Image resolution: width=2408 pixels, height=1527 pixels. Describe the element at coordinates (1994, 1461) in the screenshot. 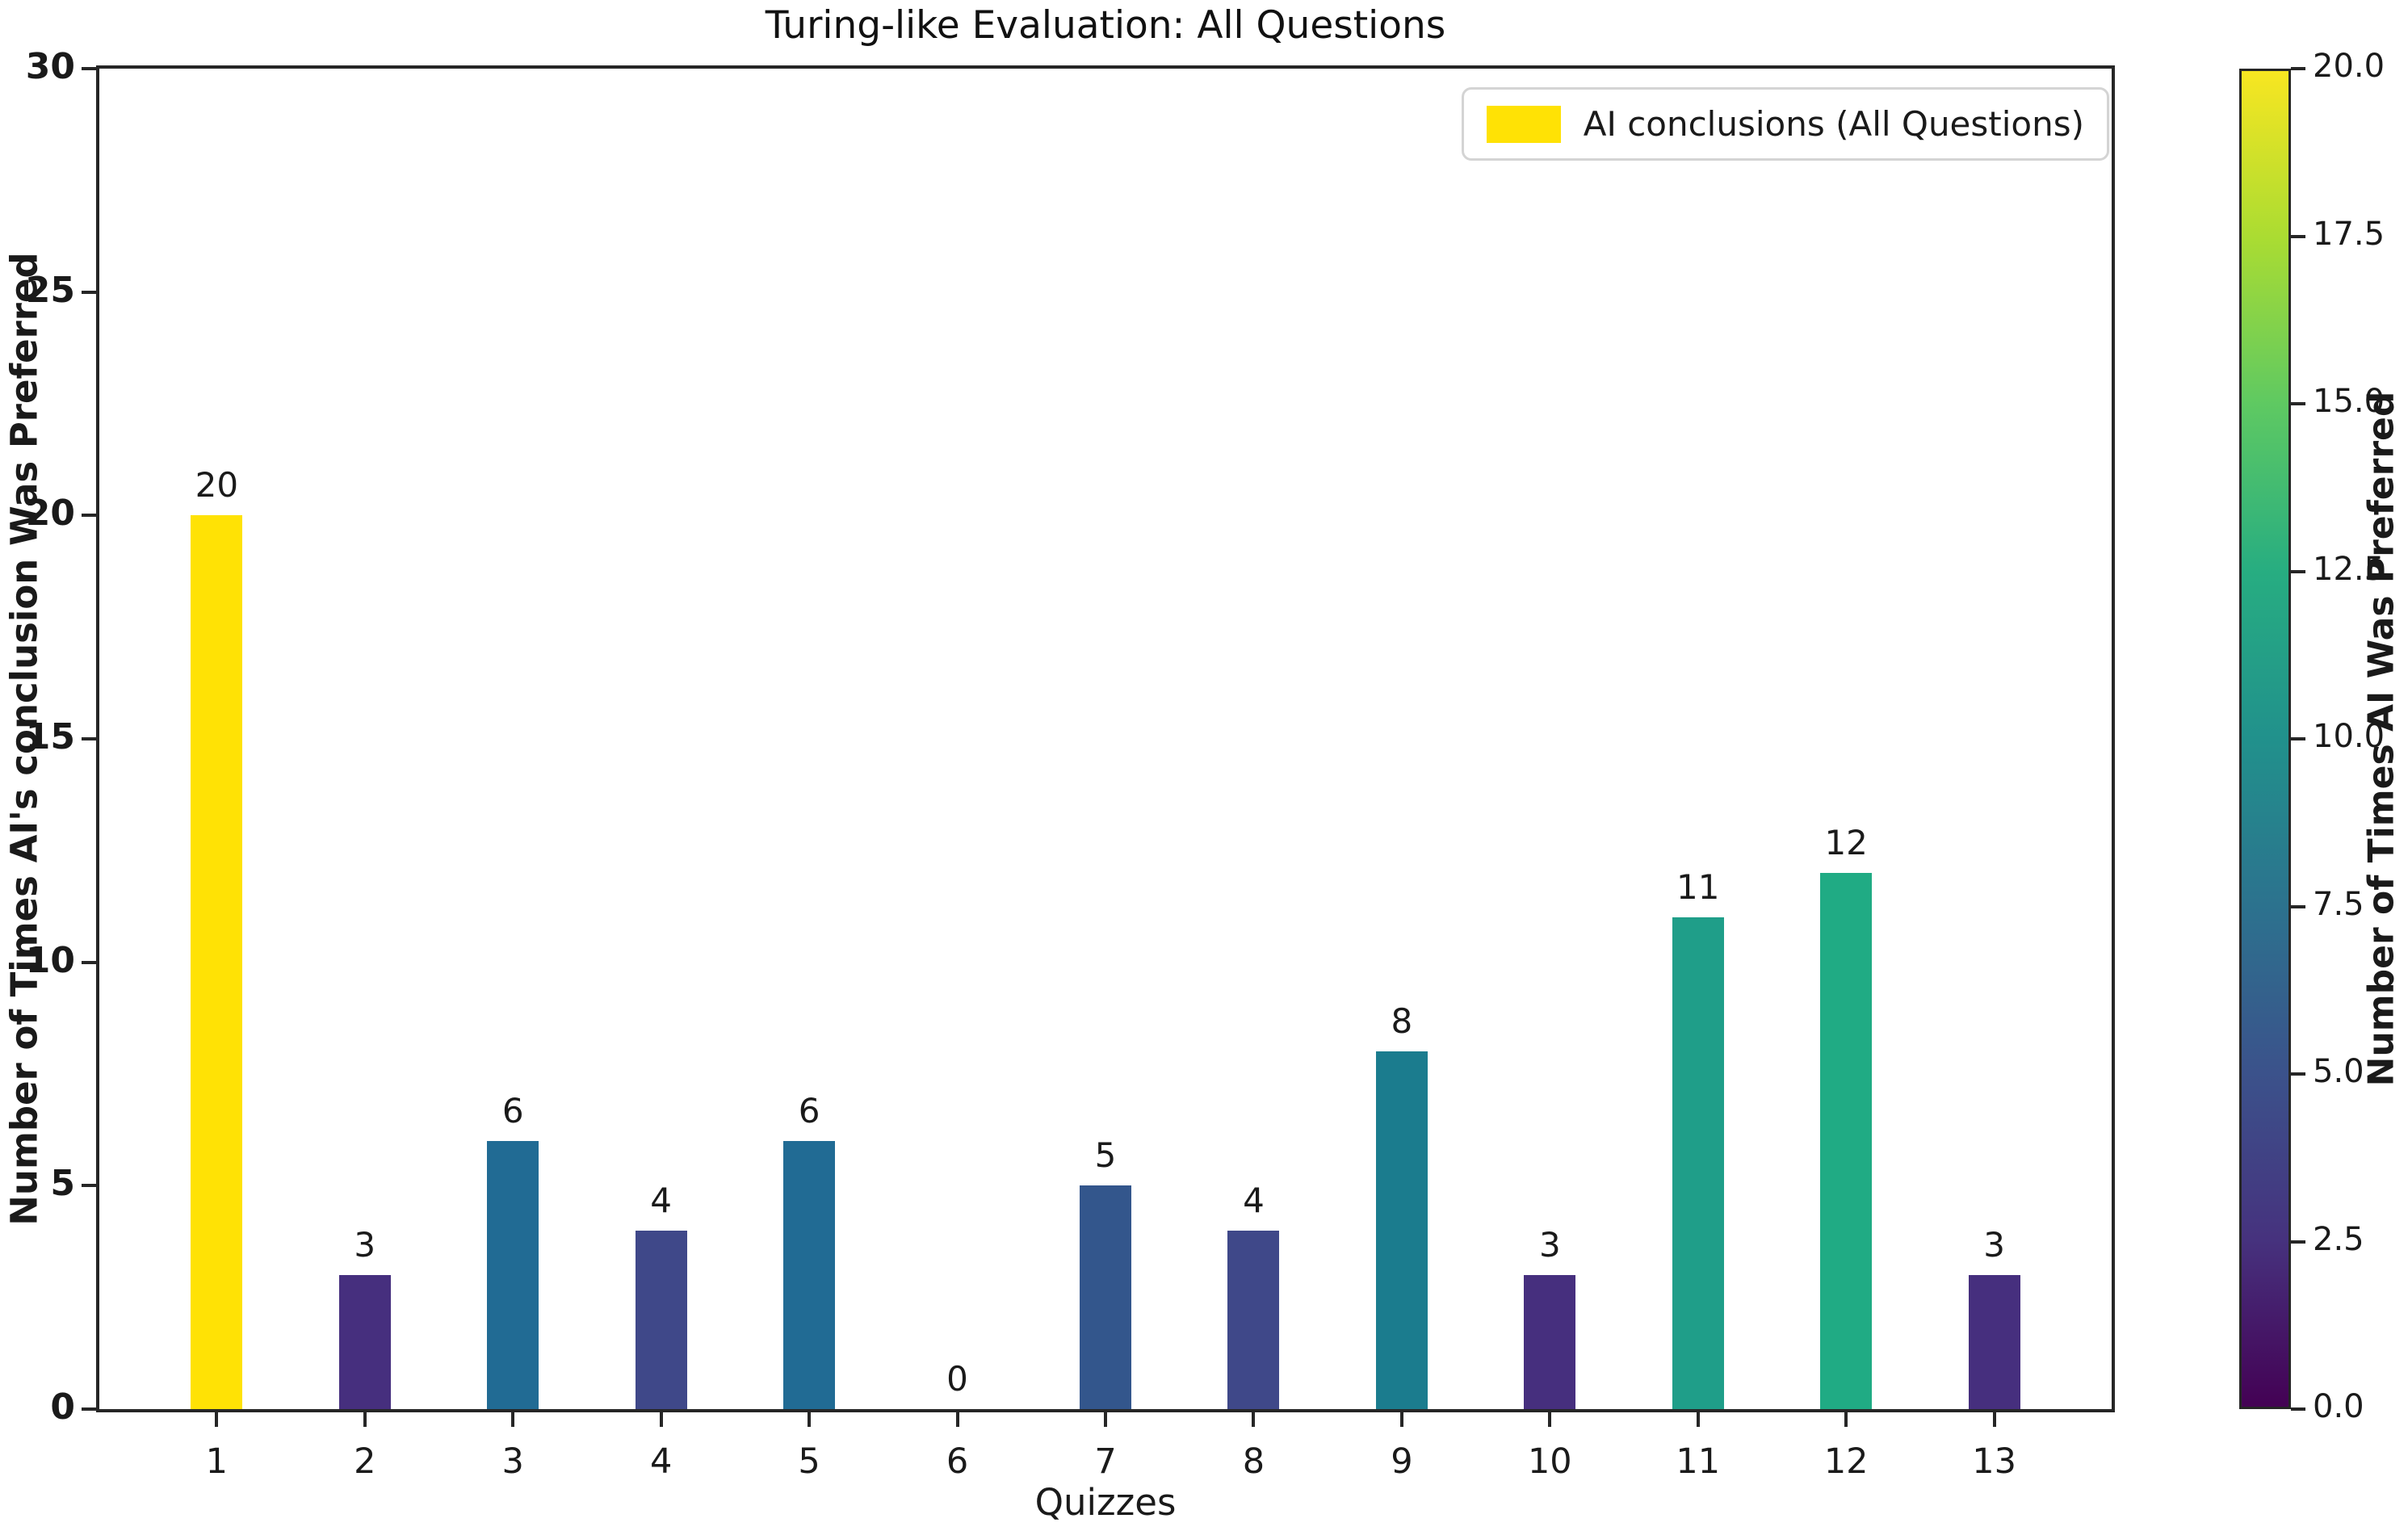

I see `x-tick-label: 13` at that location.